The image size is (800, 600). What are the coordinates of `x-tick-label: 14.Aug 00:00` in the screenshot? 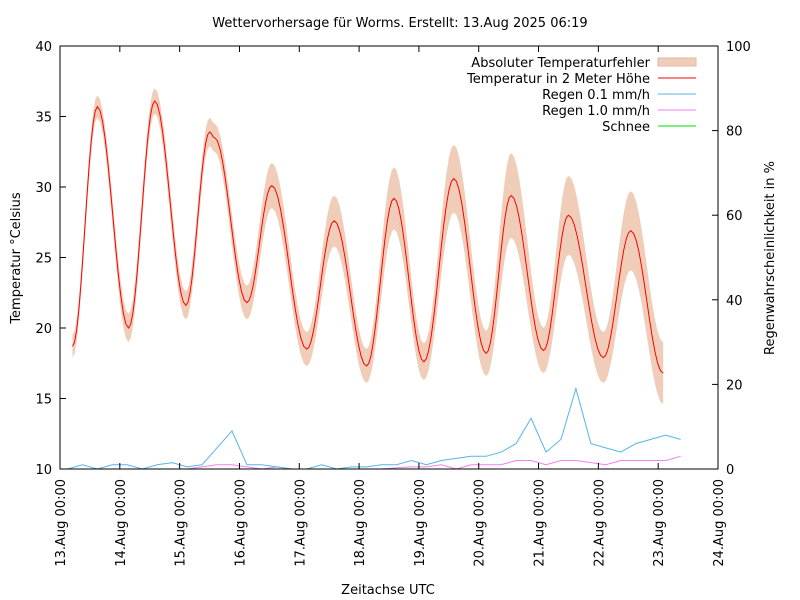 It's located at (121, 523).